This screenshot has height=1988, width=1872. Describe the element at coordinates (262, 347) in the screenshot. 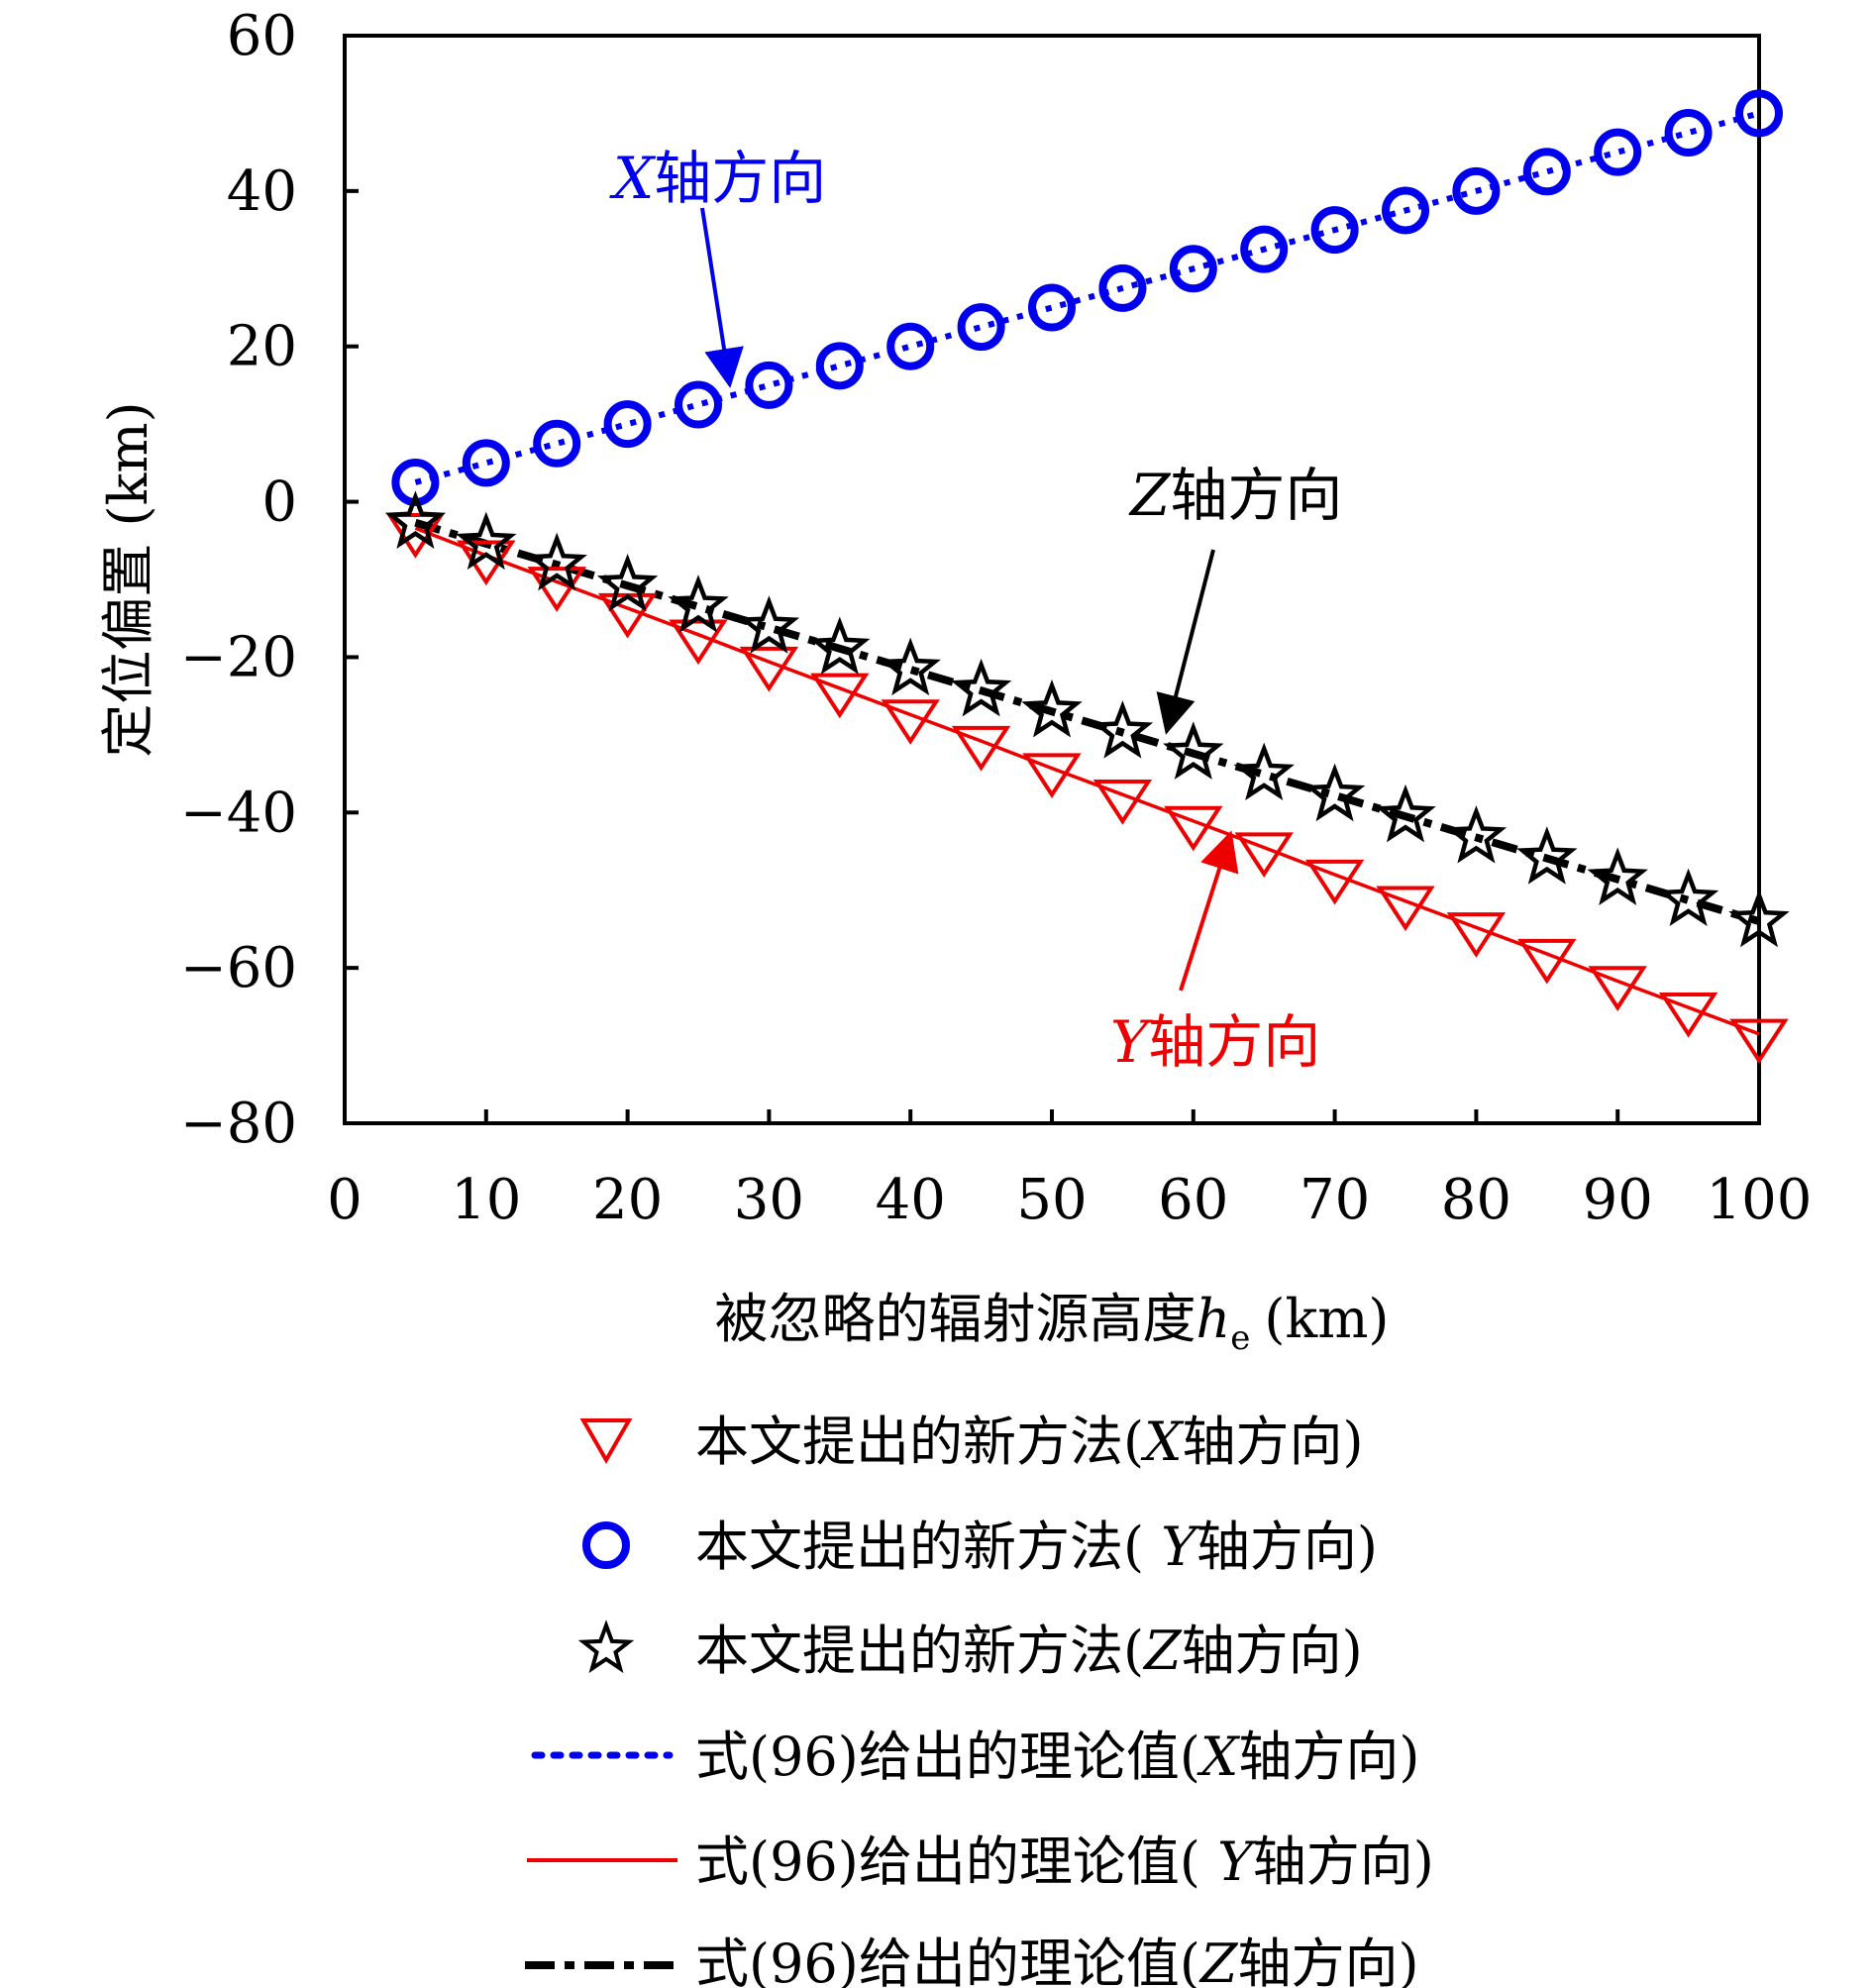

I see `y-tick-label: 20` at that location.